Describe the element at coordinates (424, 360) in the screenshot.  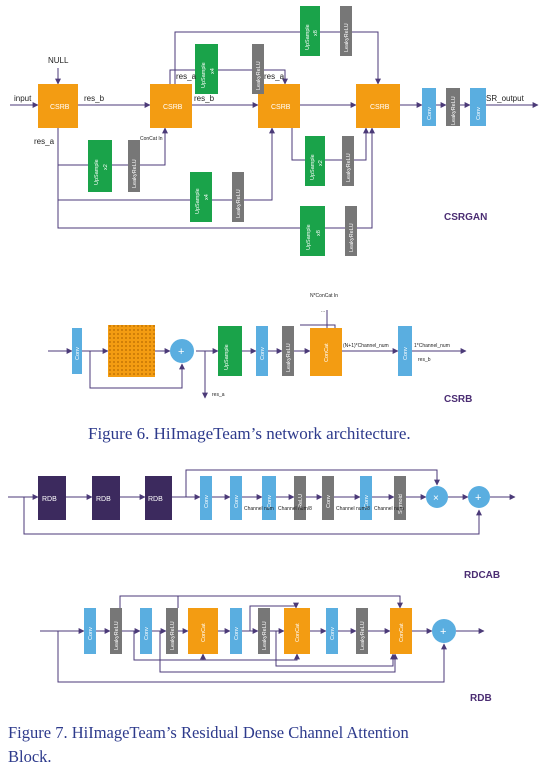
I see `csrb-res-b-label: res_b` at that location.